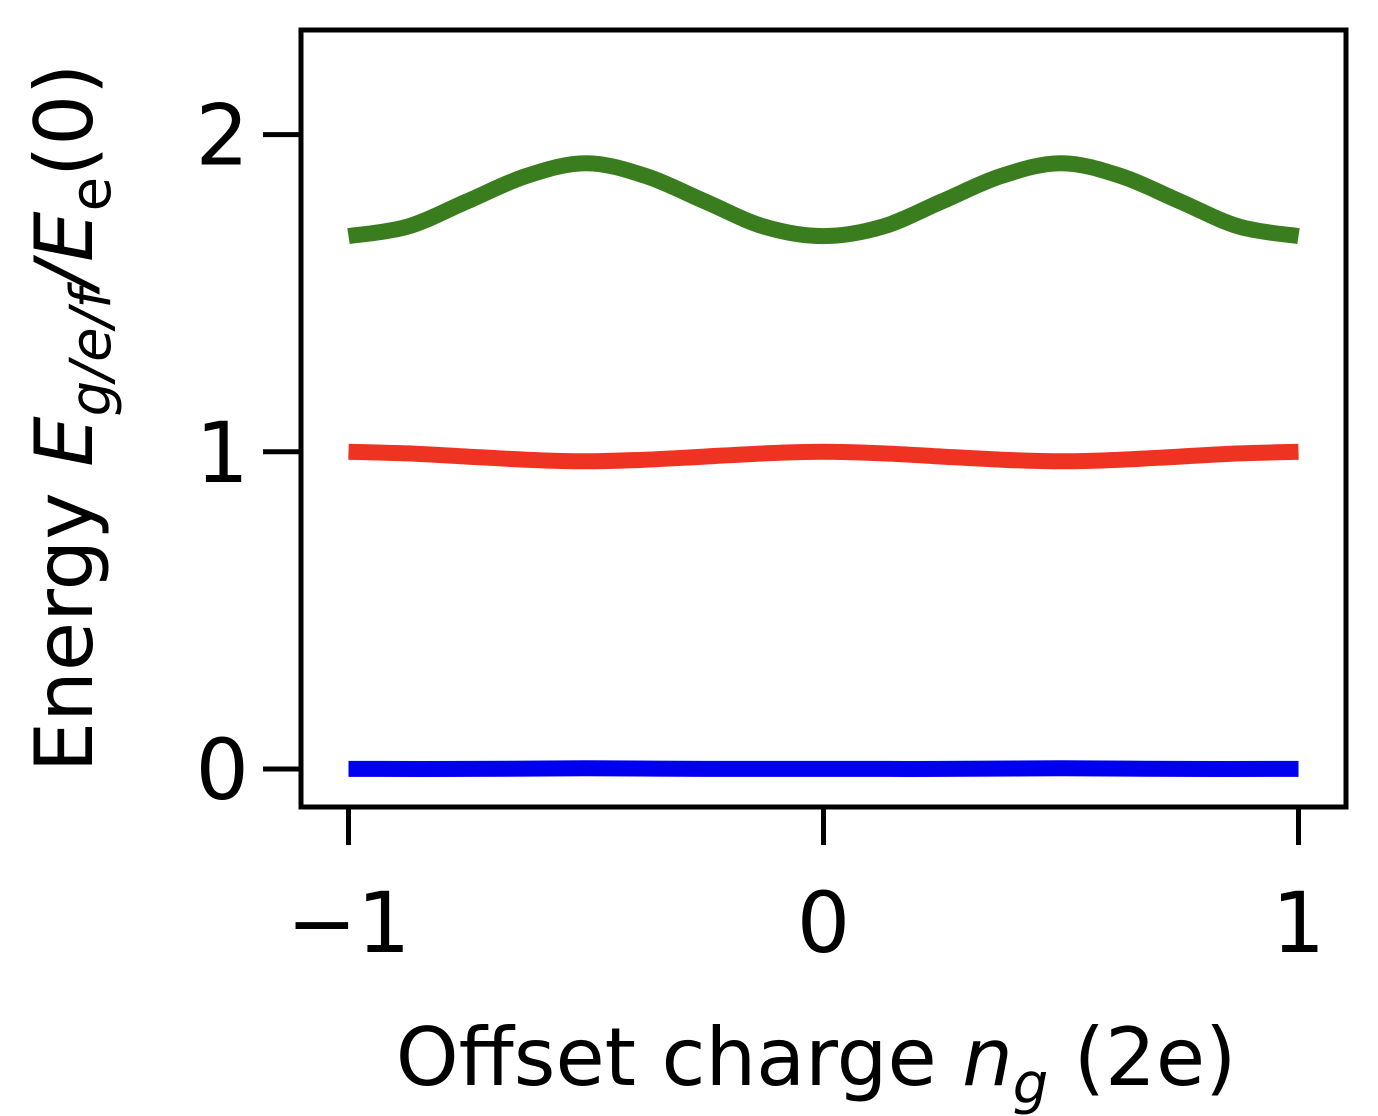  What do you see at coordinates (64, 620) in the screenshot?
I see `y-axis-label-prefix: Energy` at bounding box center [64, 620].